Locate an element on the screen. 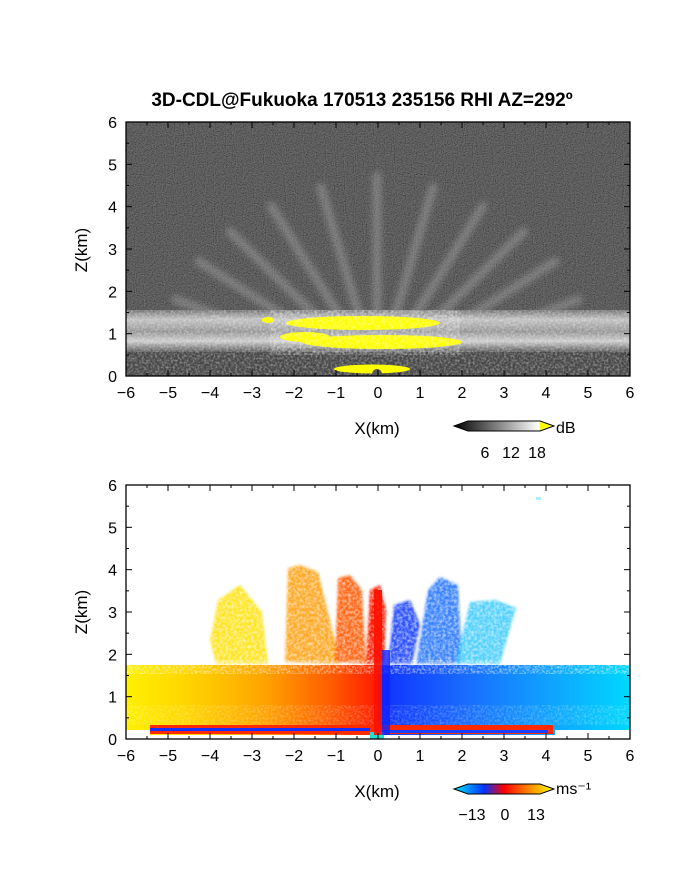 This screenshot has height=880, width=680. velocity-x-tick-label: −6 is located at coordinates (126, 756).